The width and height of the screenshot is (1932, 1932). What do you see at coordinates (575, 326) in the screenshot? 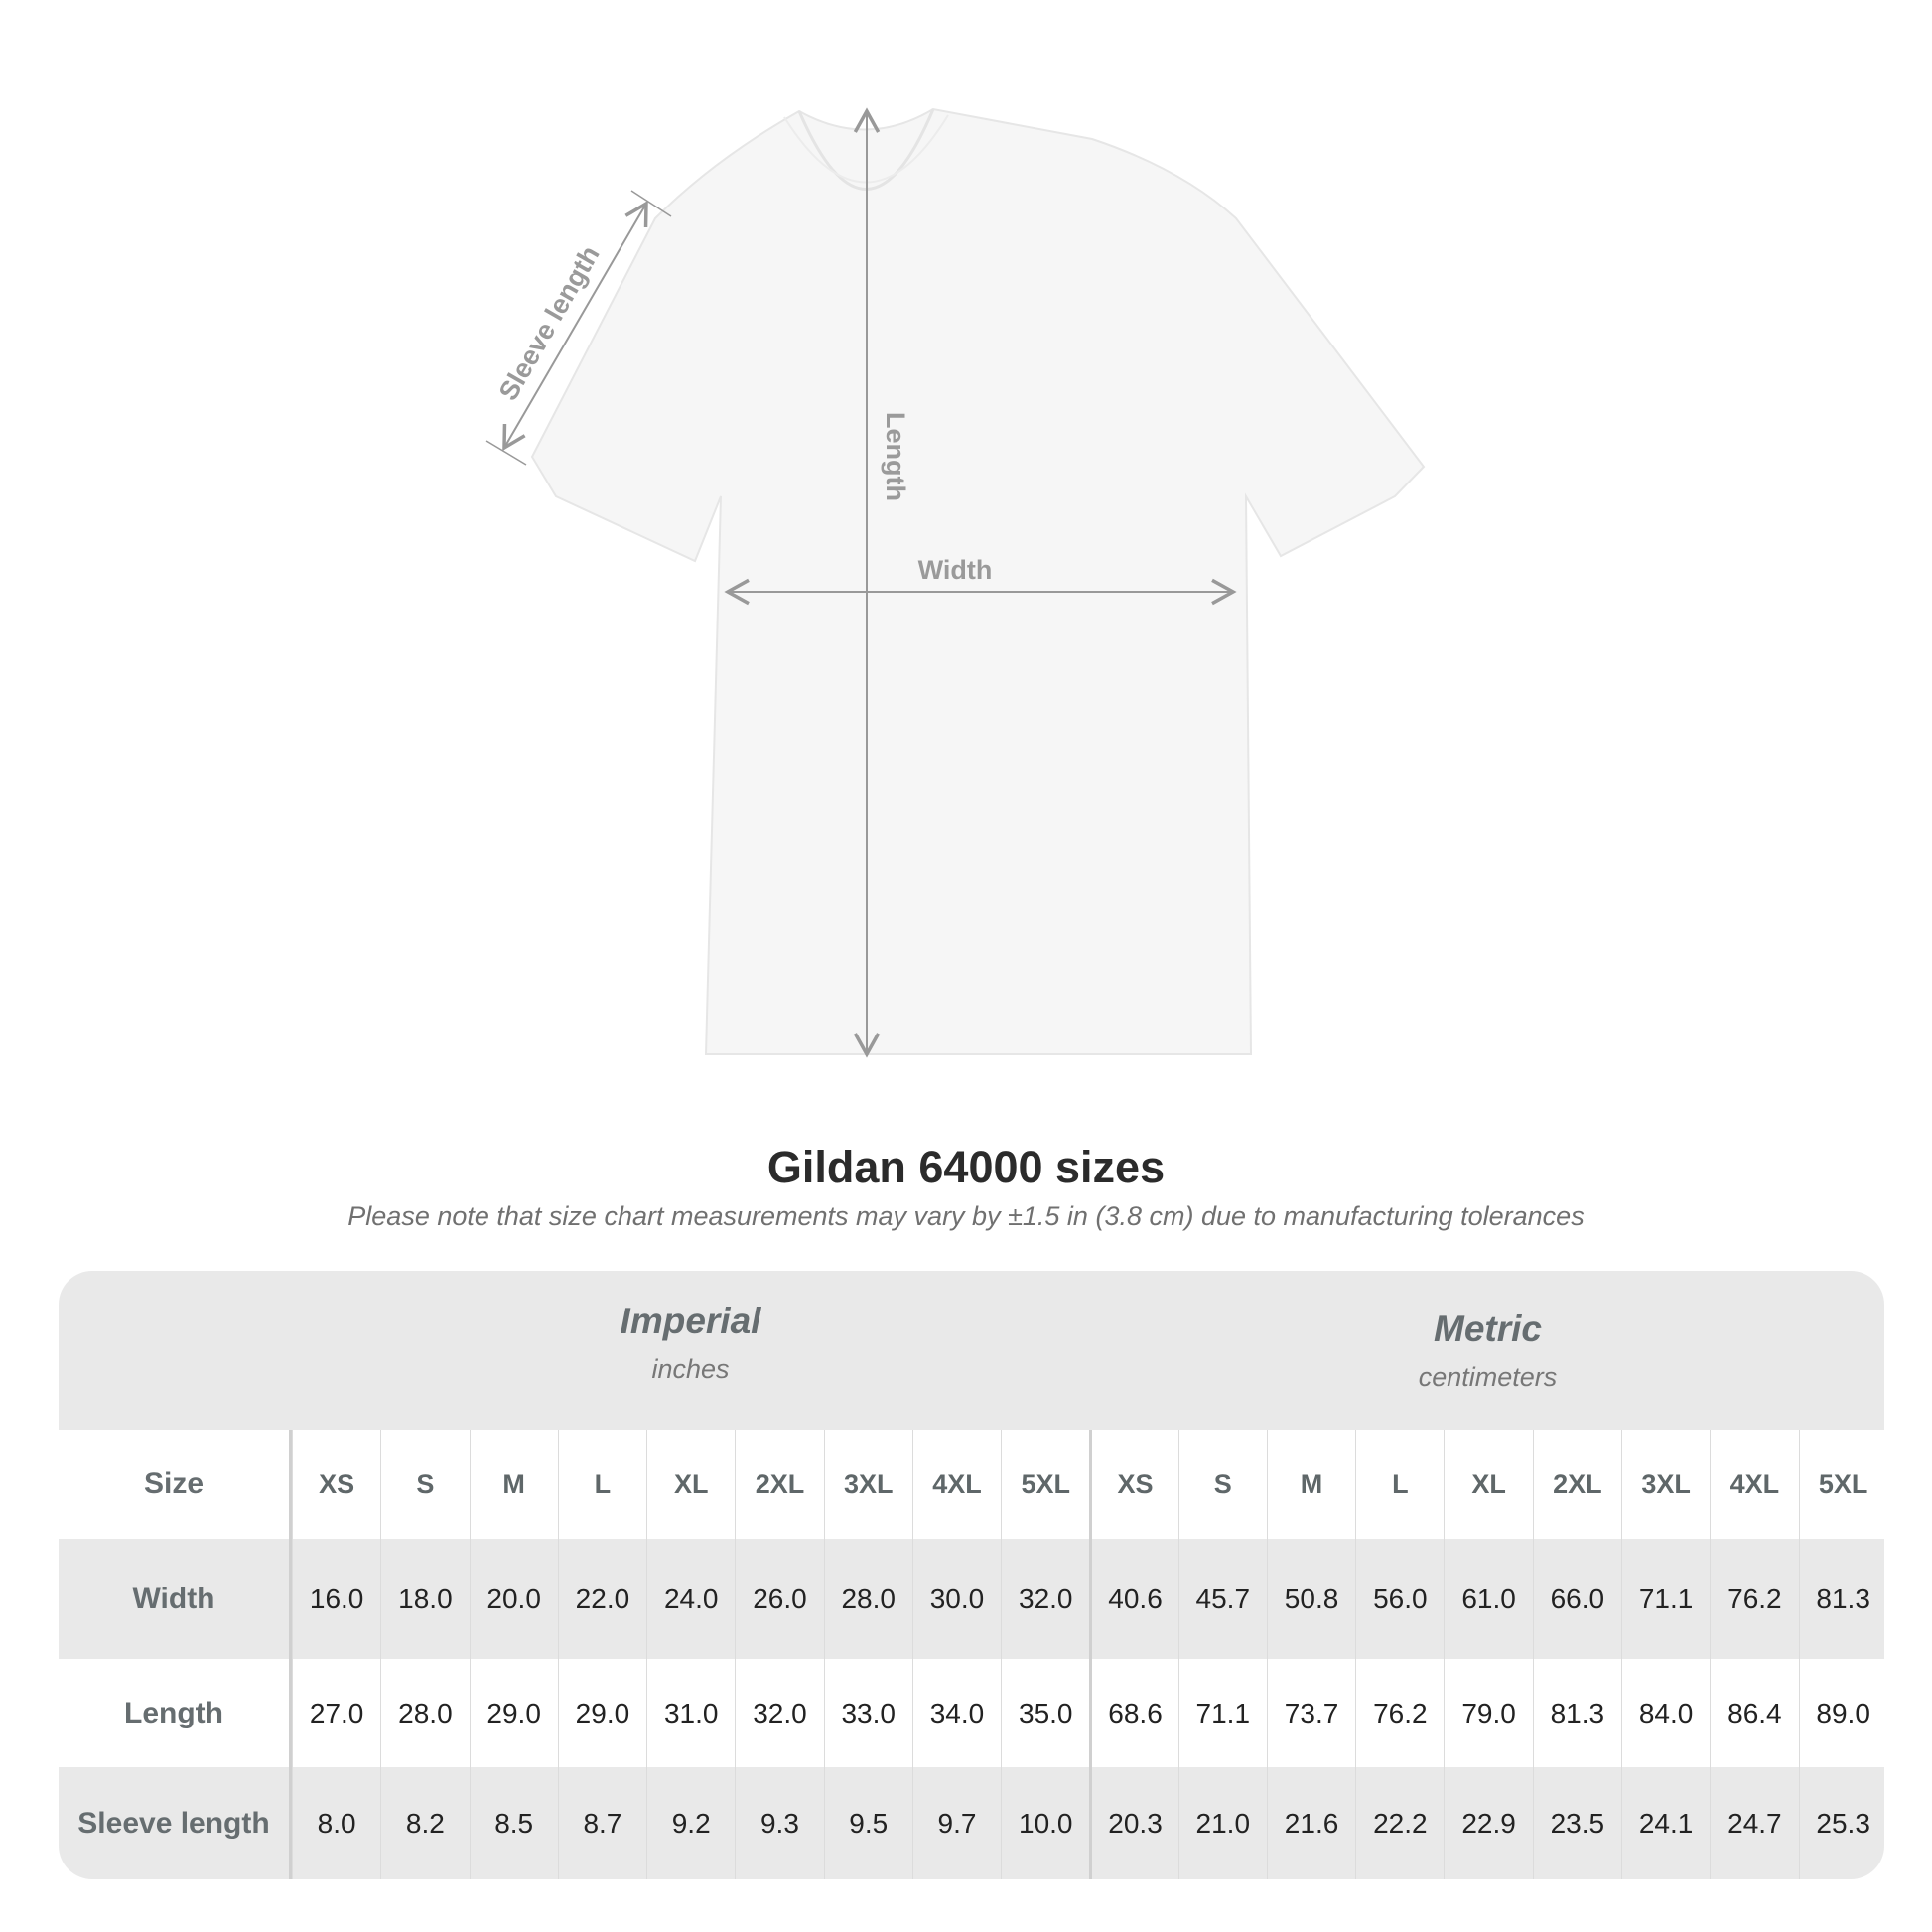
I see `sleeve-arrow` at bounding box center [575, 326].